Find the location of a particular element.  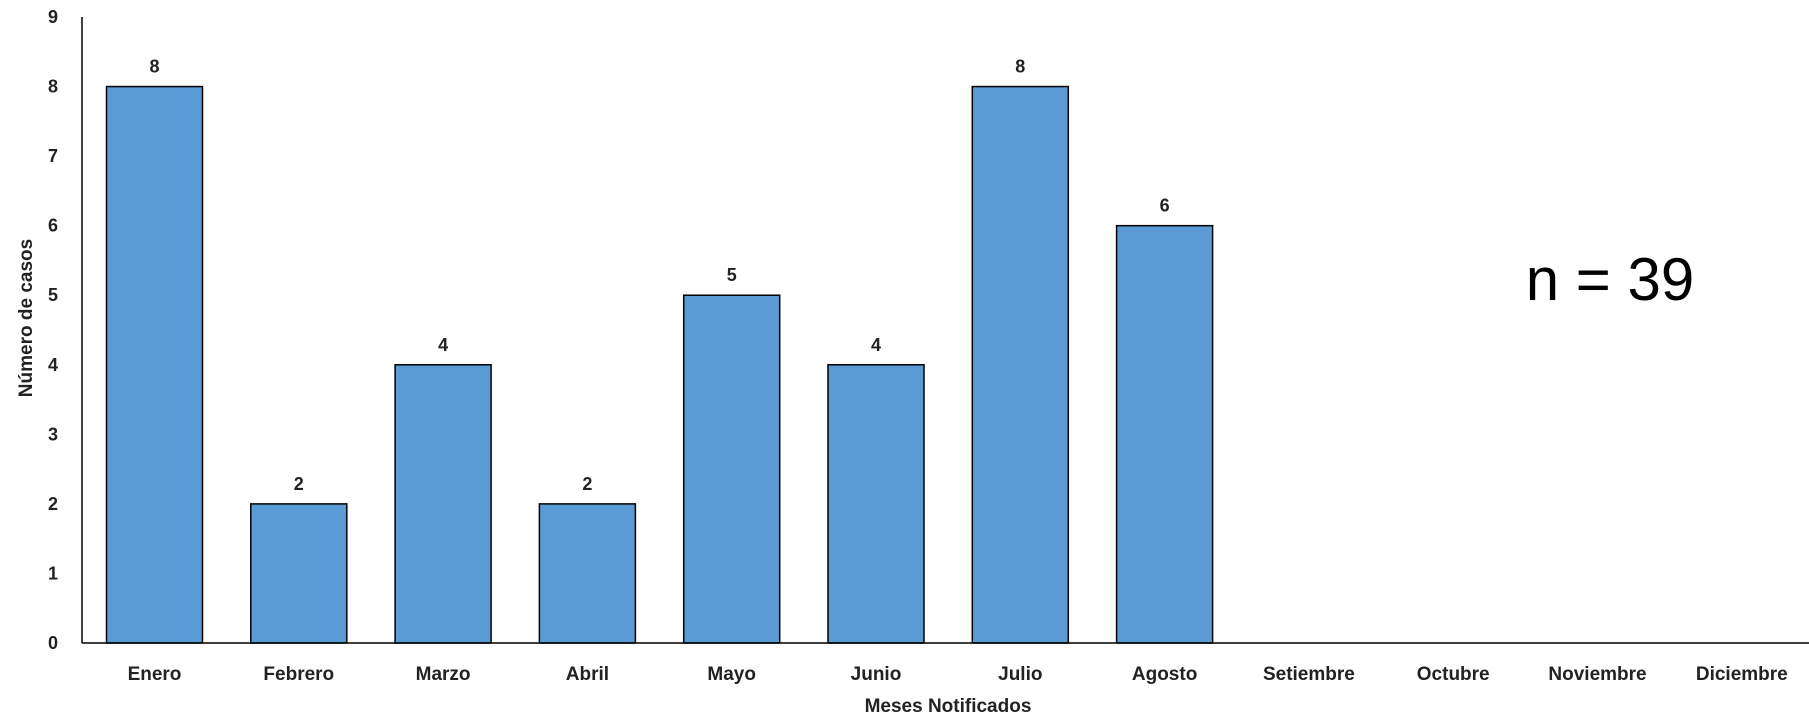

y-tick-label: 8 is located at coordinates (53, 87).